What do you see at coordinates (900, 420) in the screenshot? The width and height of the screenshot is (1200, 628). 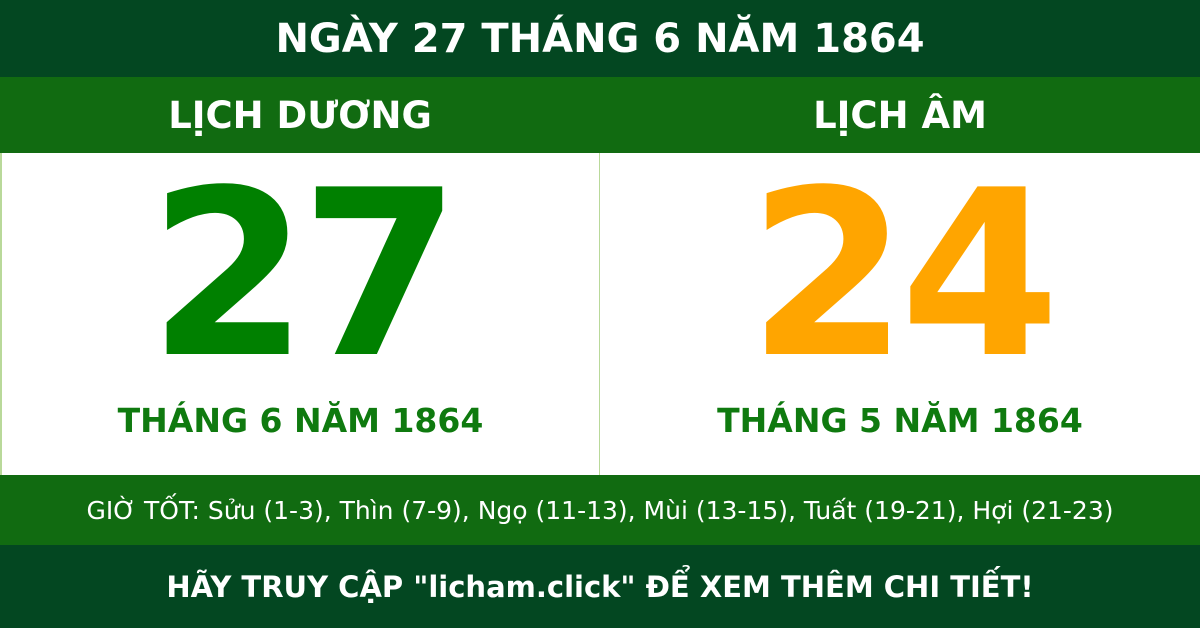 I see `lunar-month-year: THÁNG 5 NĂM 1864` at bounding box center [900, 420].